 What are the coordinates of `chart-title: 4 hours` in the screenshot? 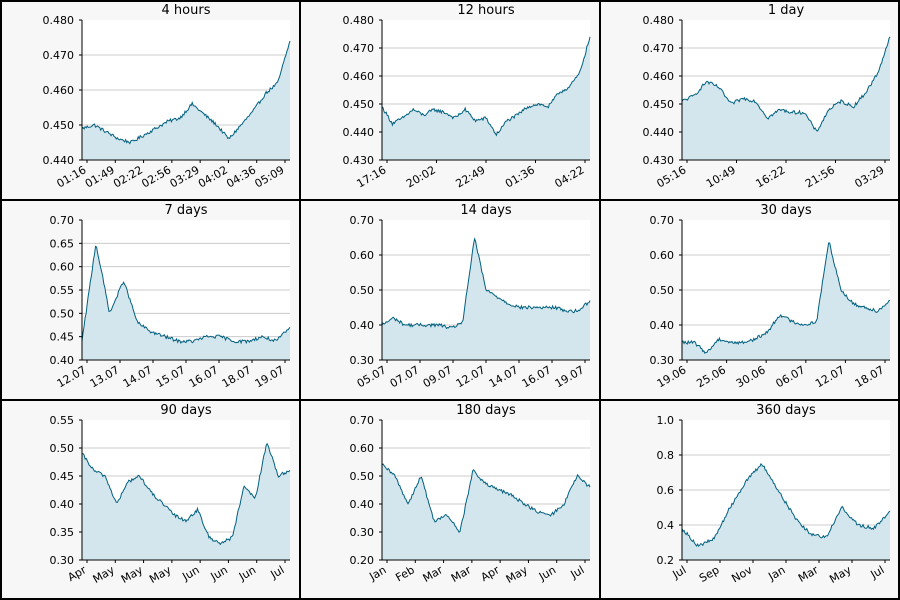 It's located at (186, 10).